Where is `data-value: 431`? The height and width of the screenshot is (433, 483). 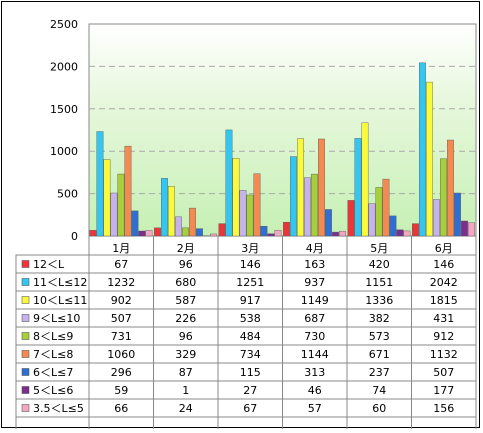
data-value: 431 is located at coordinates (443, 318).